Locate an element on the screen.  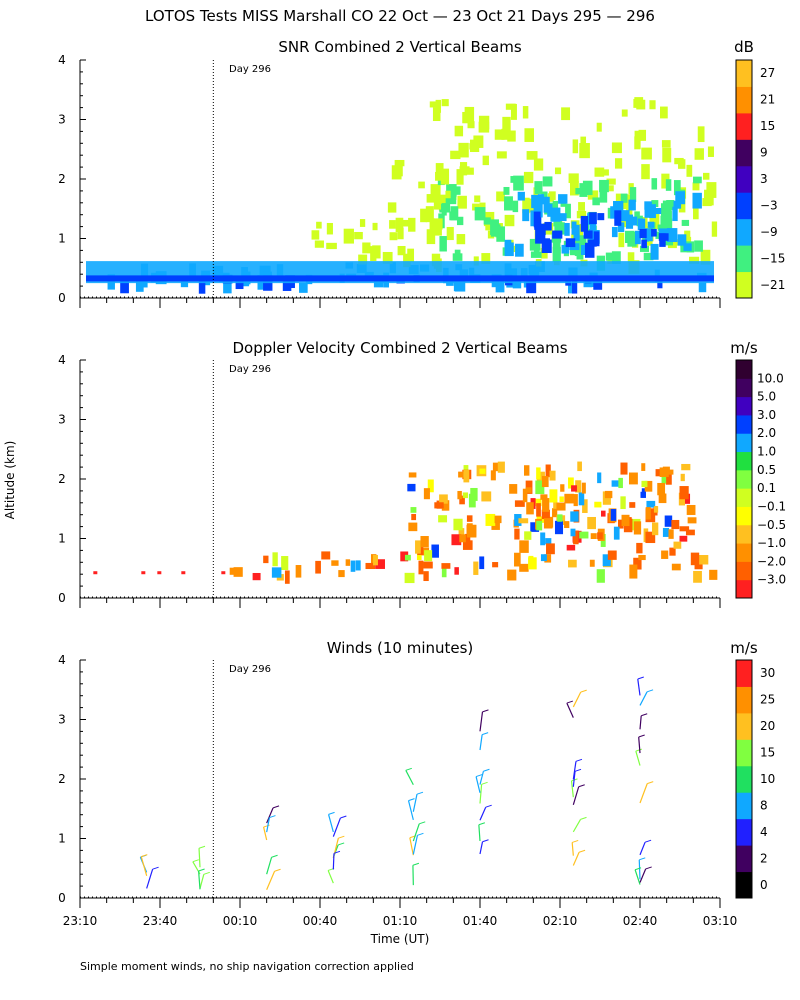
colorbar-label: −1.0 is located at coordinates (771, 543).